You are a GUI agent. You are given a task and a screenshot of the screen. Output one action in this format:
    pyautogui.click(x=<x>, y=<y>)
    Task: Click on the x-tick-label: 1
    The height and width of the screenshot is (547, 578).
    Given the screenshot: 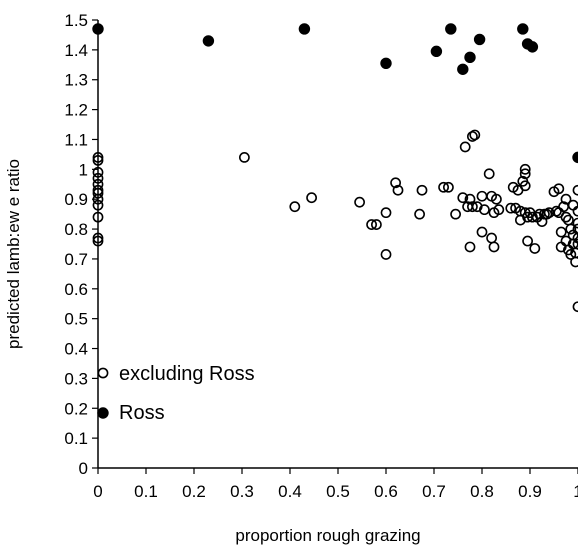 What is the action you would take?
    pyautogui.click(x=575, y=491)
    